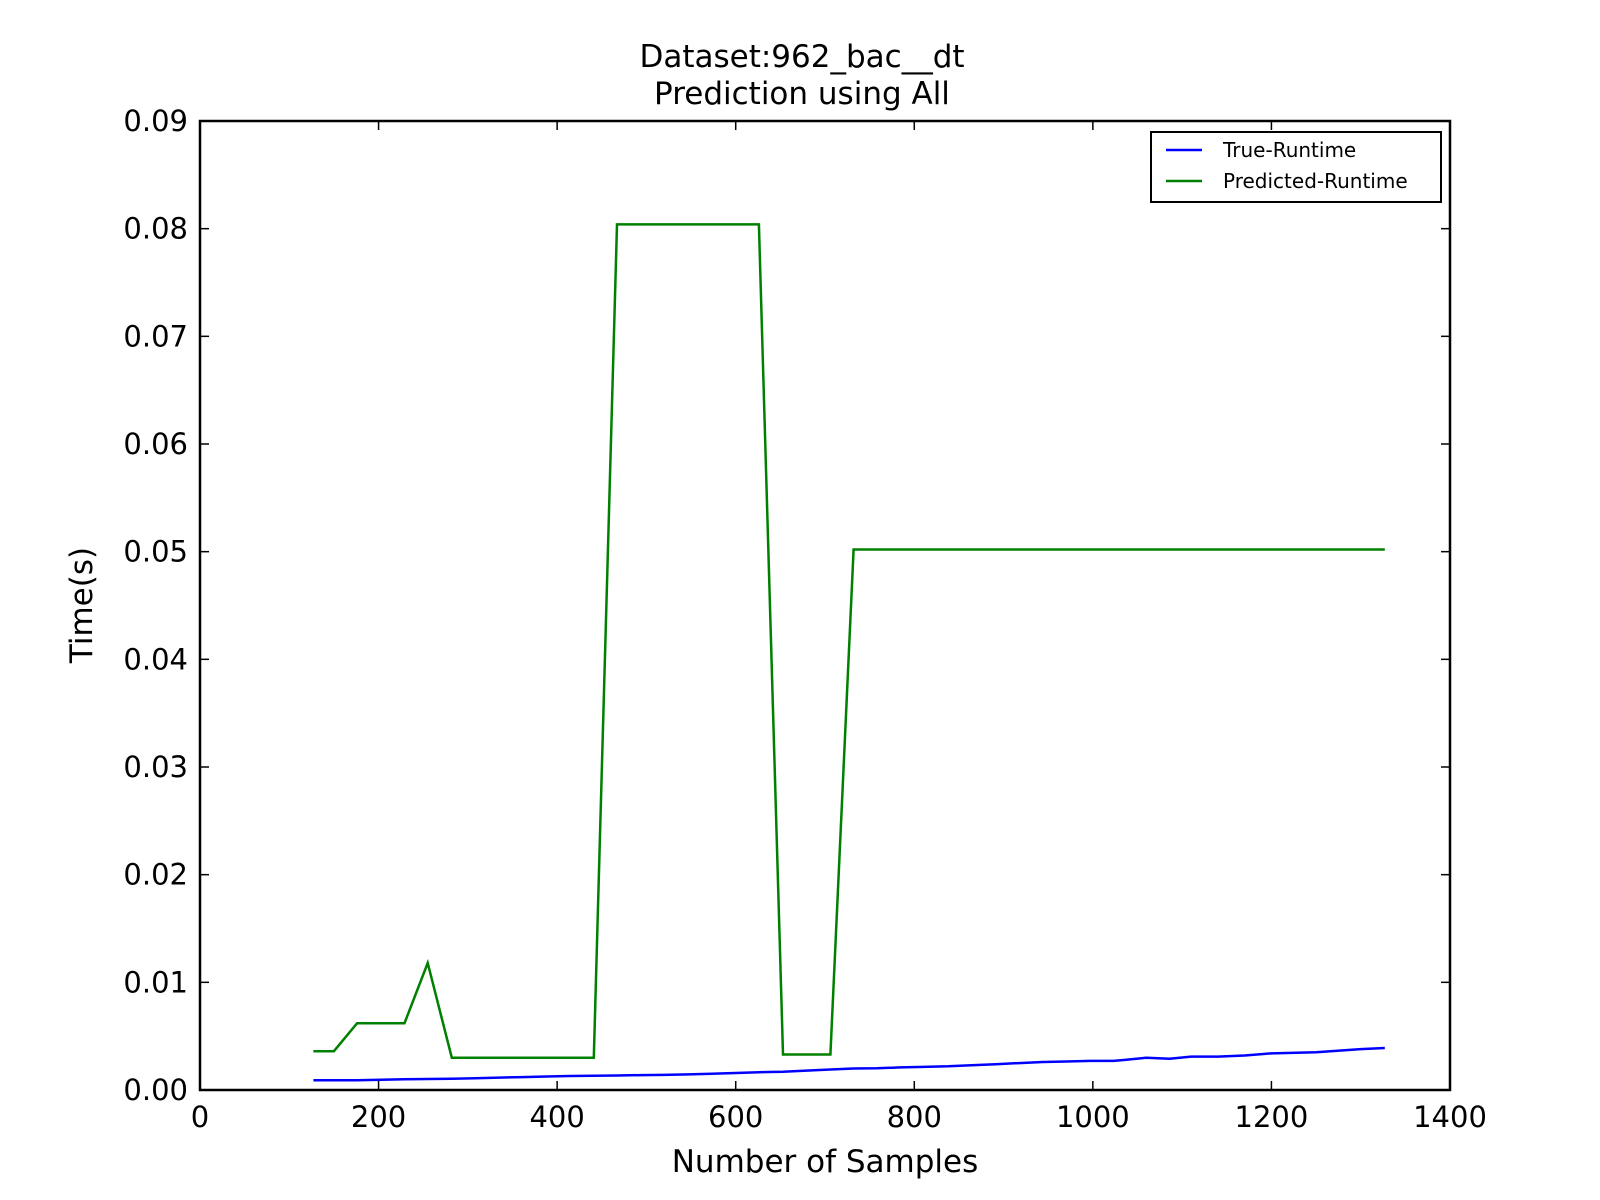 This screenshot has width=1600, height=1200. Describe the element at coordinates (914, 1117) in the screenshot. I see `x-tick-label: 800` at that location.